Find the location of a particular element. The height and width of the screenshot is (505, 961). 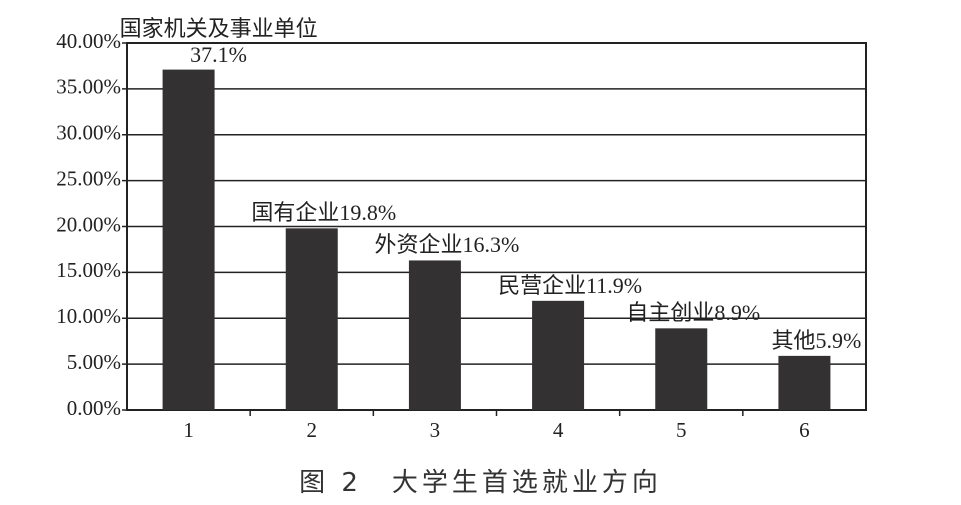

y-tick-label: 40.00% is located at coordinates (88, 41).